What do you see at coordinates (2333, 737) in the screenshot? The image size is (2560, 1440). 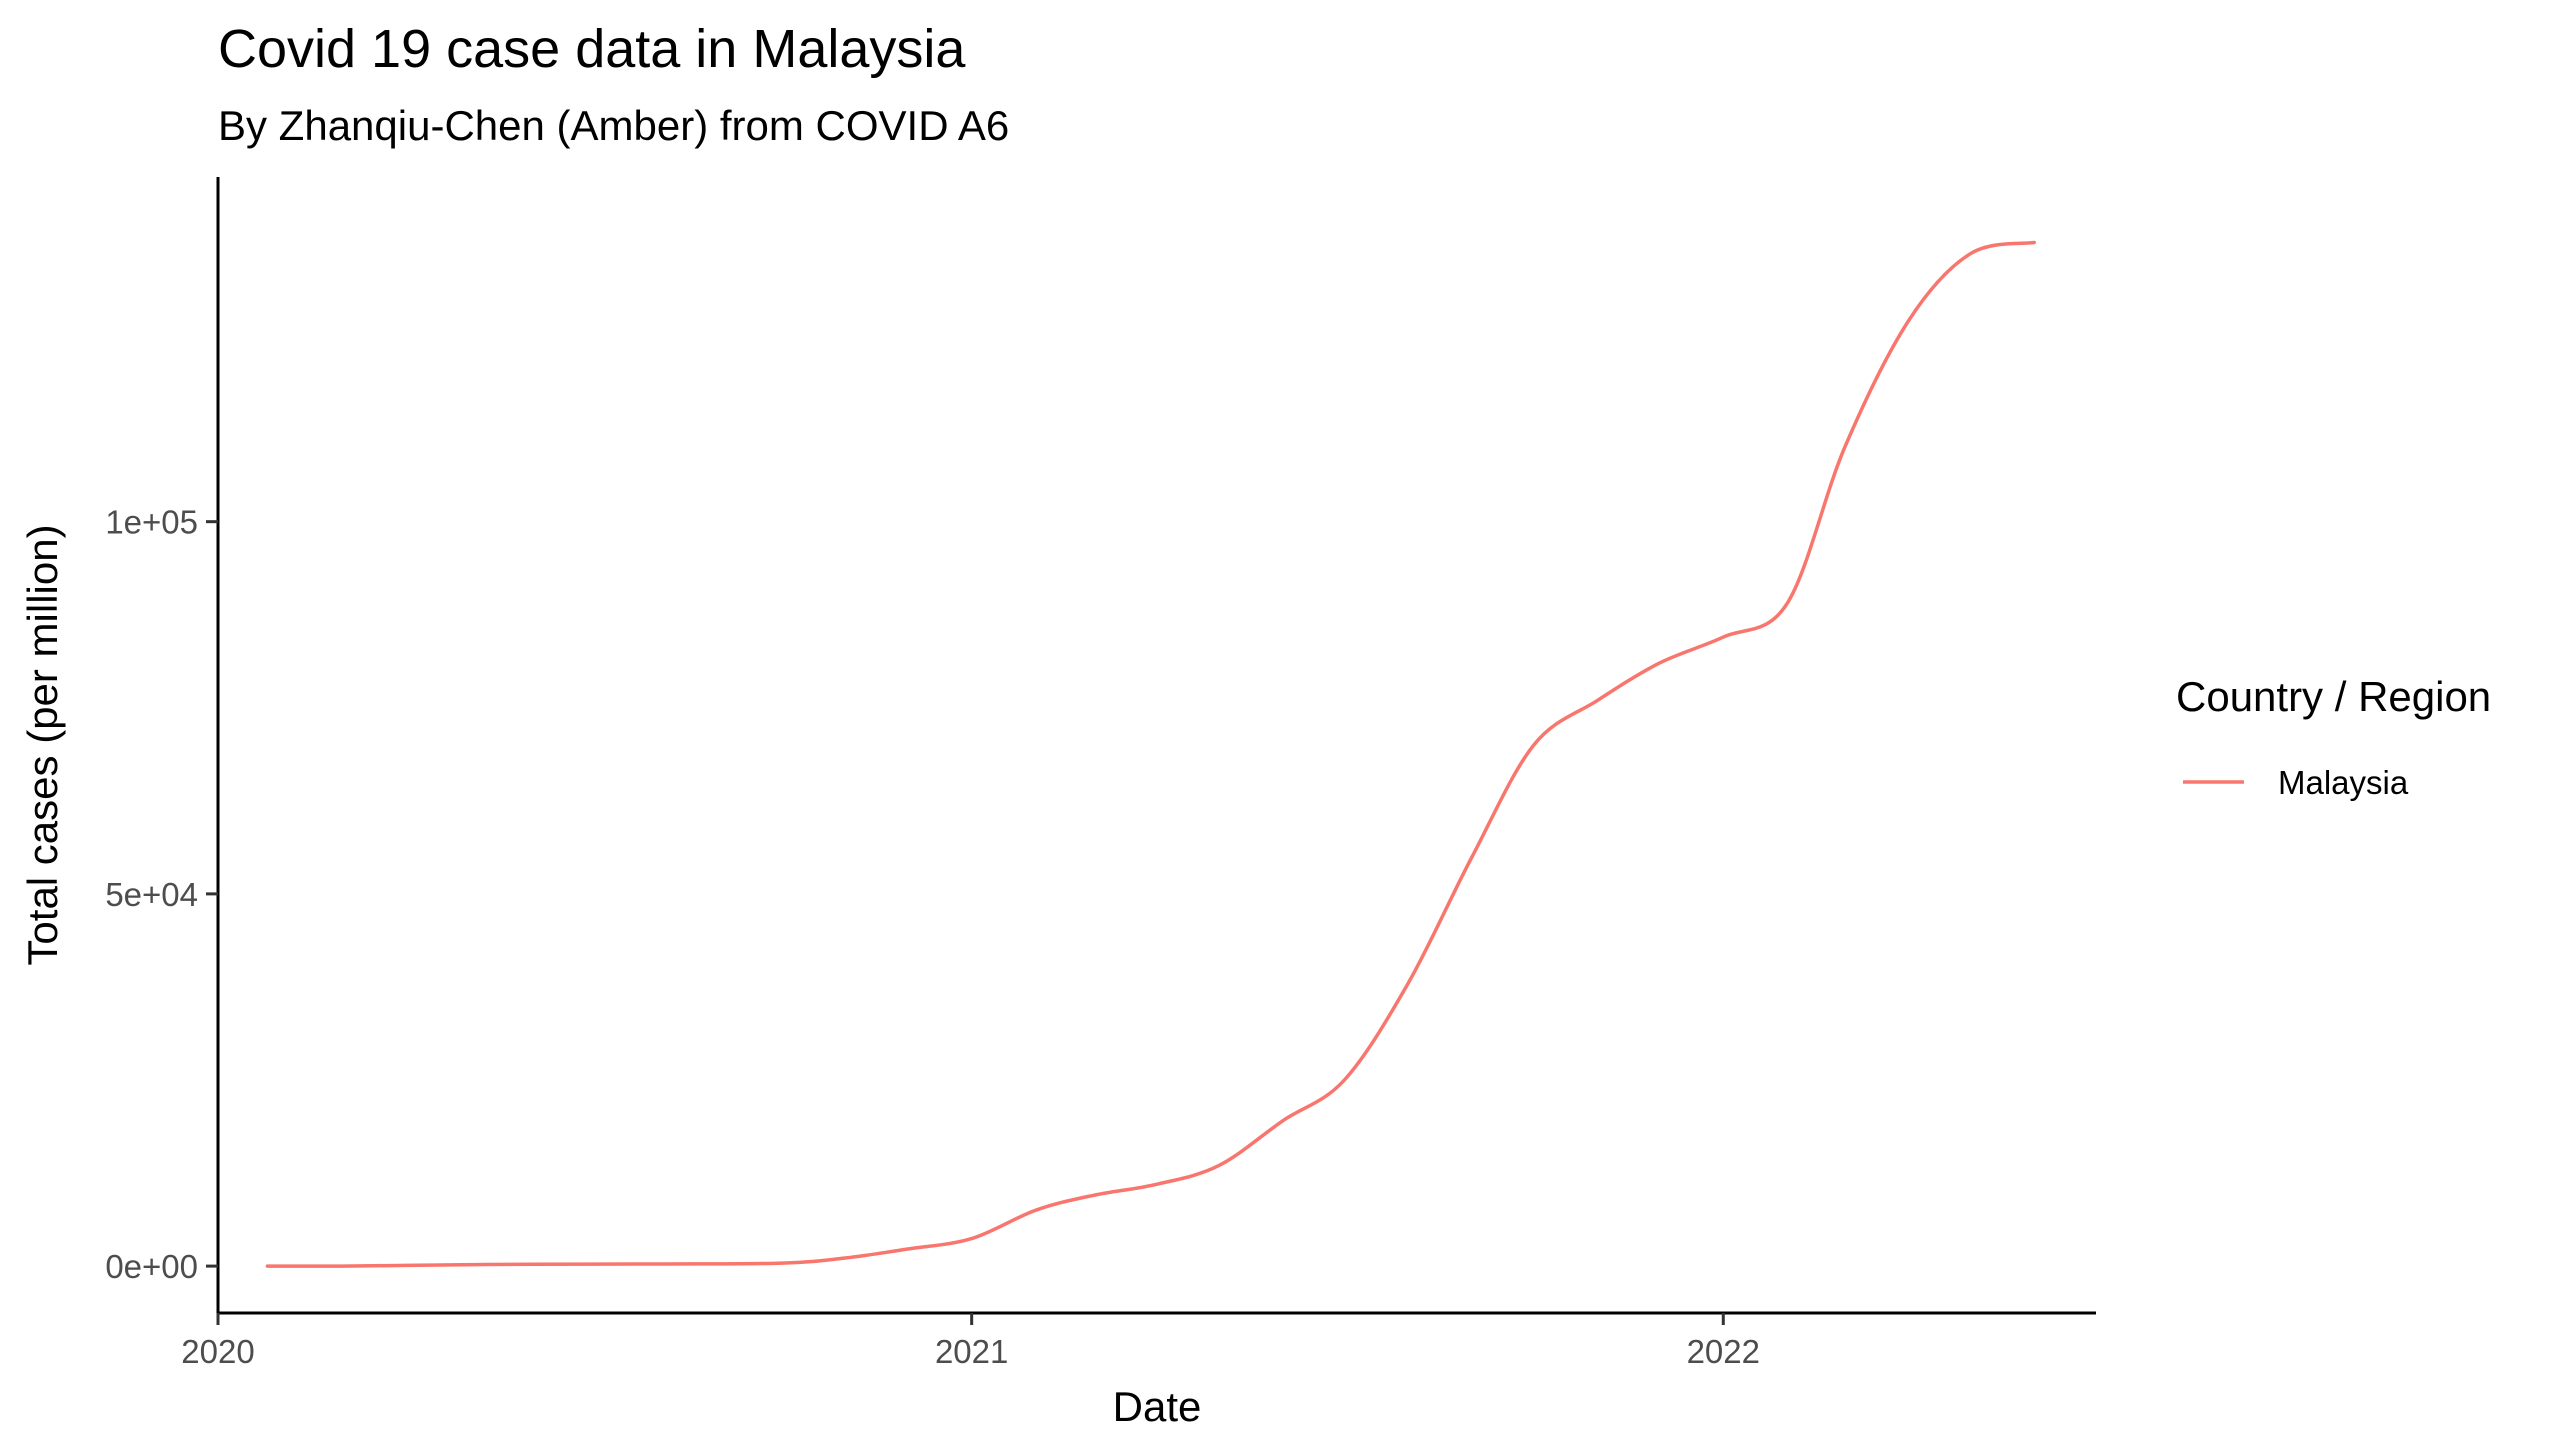 I see `legend: Country / Region Malaysia` at bounding box center [2333, 737].